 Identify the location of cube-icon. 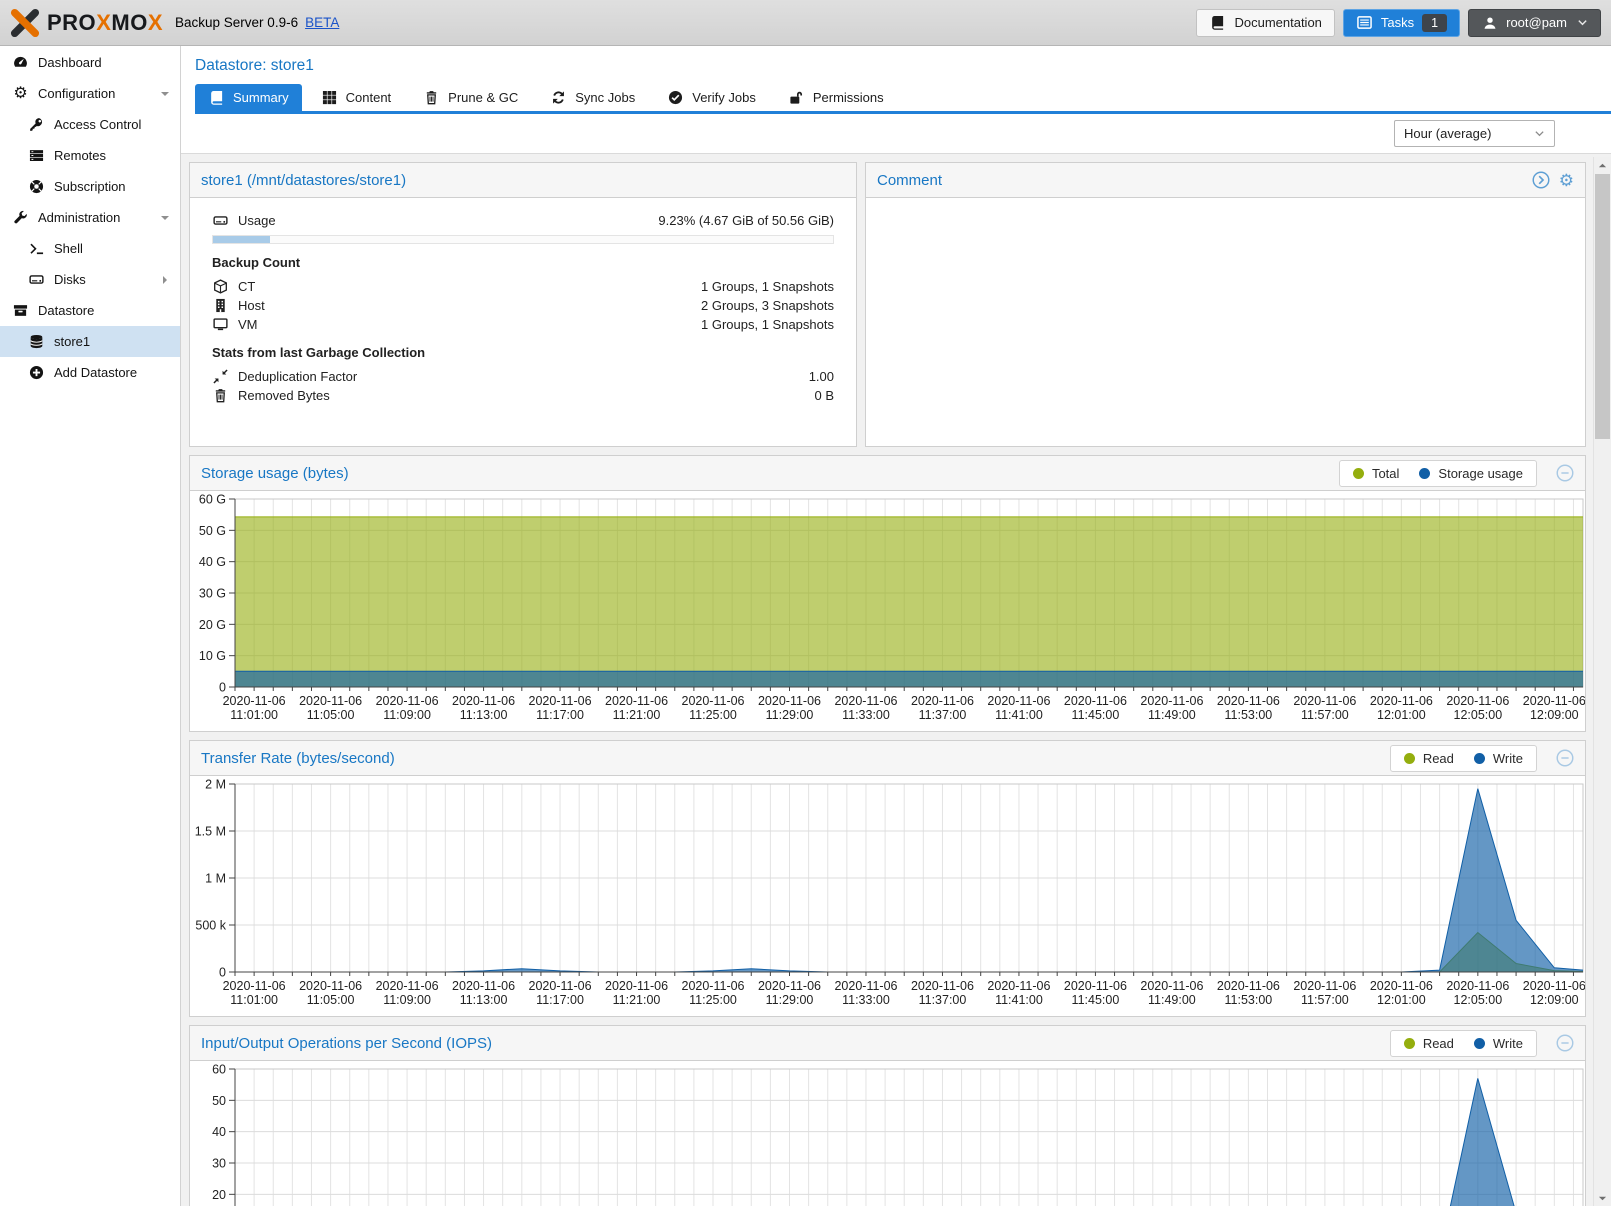
(220, 287).